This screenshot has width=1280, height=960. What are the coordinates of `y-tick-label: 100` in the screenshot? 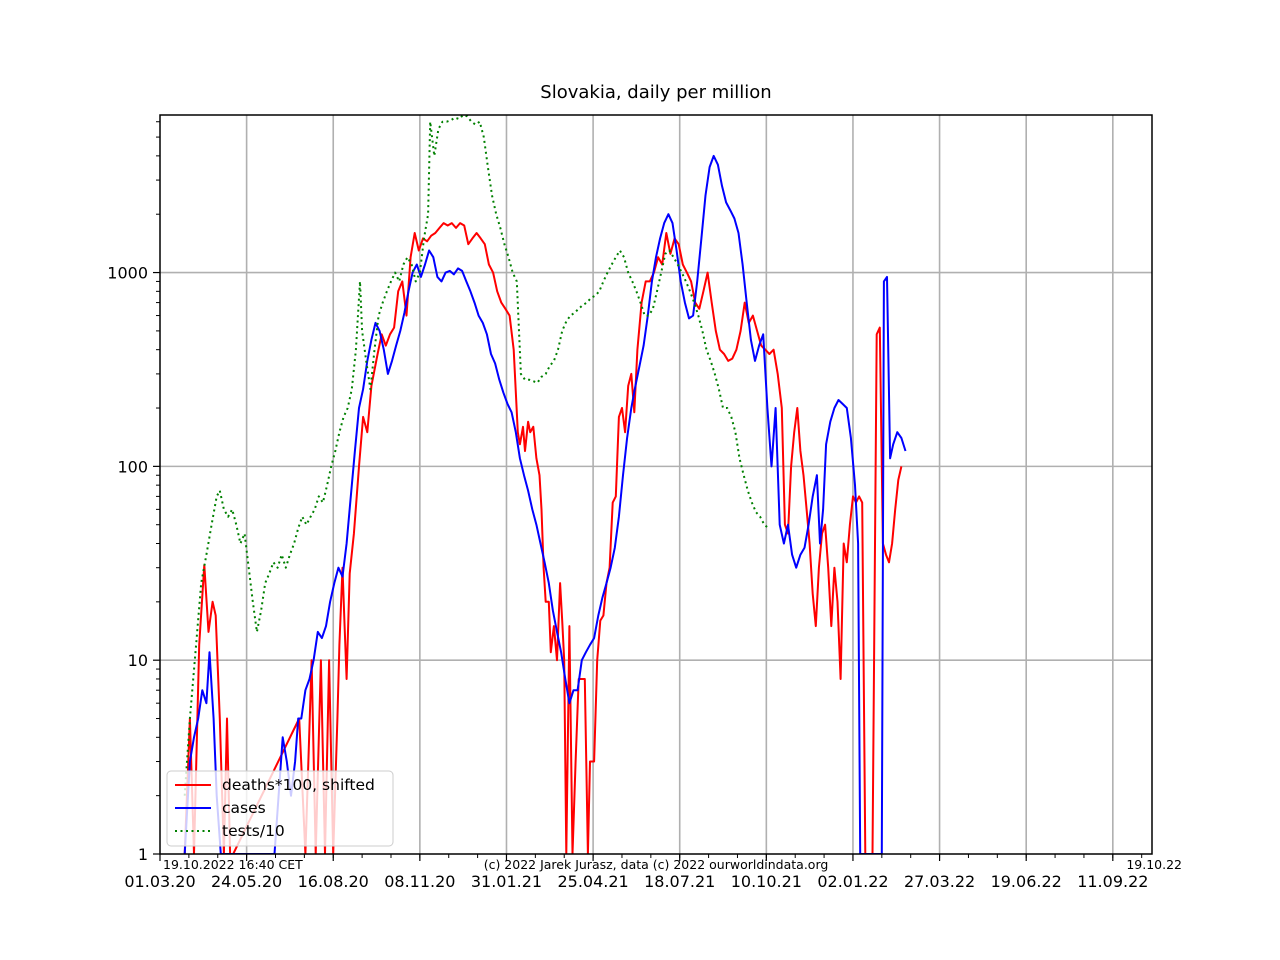 It's located at (132, 466).